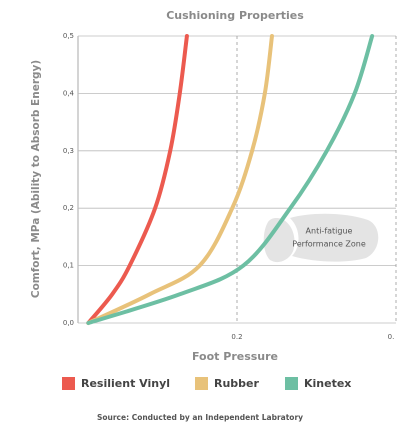  I want to click on annotation: Performance Zone, so click(329, 244).